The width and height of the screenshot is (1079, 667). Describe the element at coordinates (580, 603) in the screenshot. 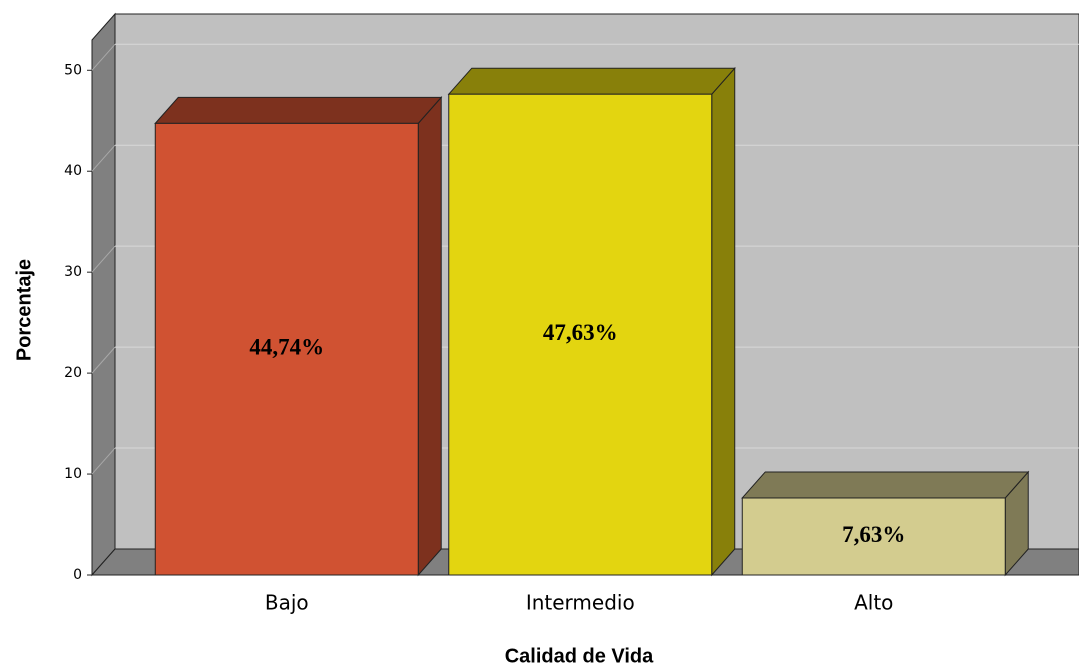

I see `x-tick-label: Intermedio` at that location.